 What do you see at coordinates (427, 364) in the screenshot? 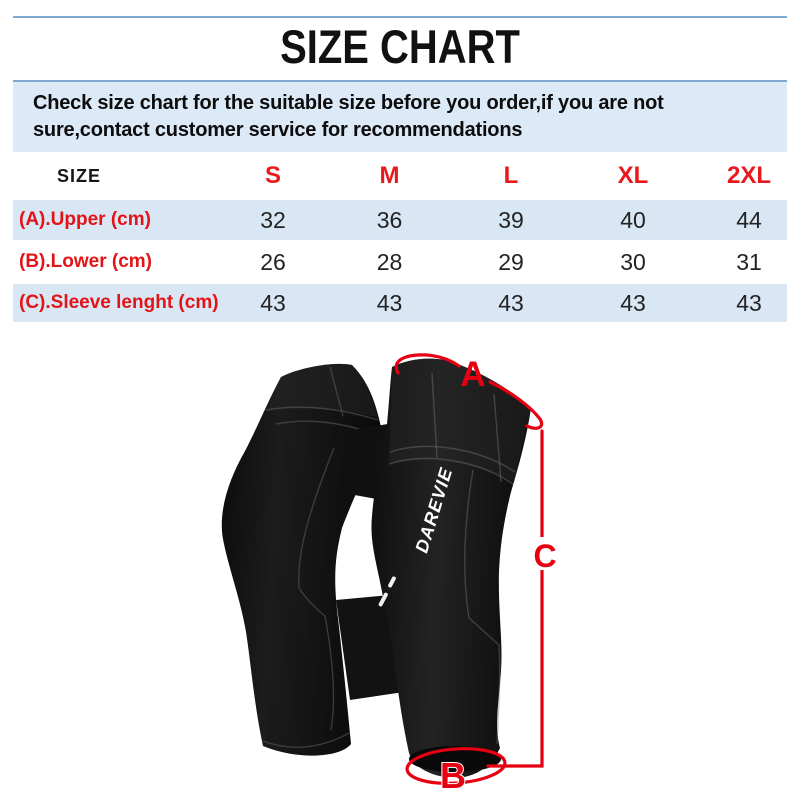
I see `measurement-a-arc-left` at bounding box center [427, 364].